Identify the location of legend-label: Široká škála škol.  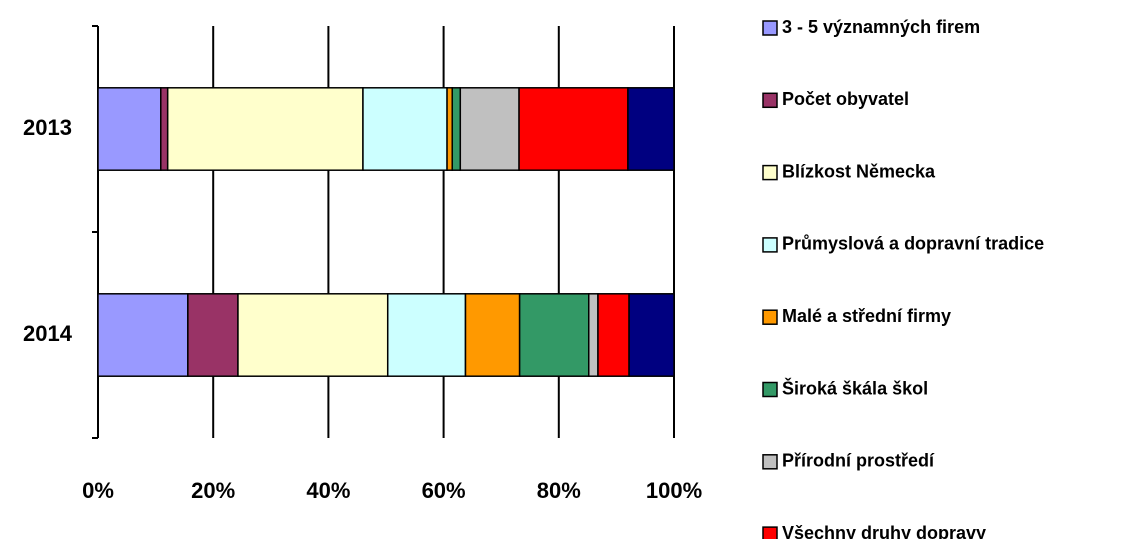
(855, 387).